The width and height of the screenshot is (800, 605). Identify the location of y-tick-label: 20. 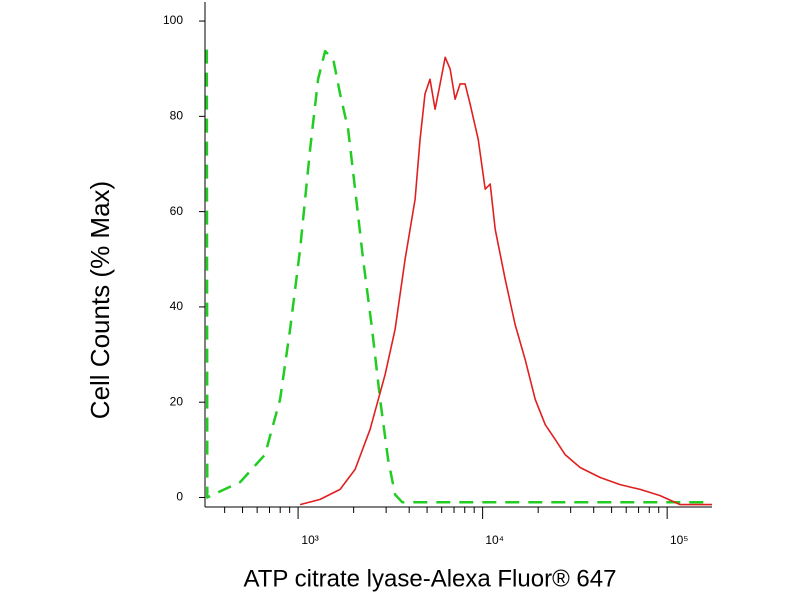
(177, 401).